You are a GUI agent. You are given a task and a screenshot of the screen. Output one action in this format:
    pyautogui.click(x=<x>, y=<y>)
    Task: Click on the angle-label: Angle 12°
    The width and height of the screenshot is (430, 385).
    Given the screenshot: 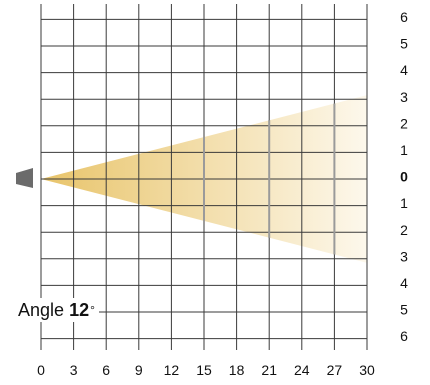 What is the action you would take?
    pyautogui.click(x=58, y=310)
    